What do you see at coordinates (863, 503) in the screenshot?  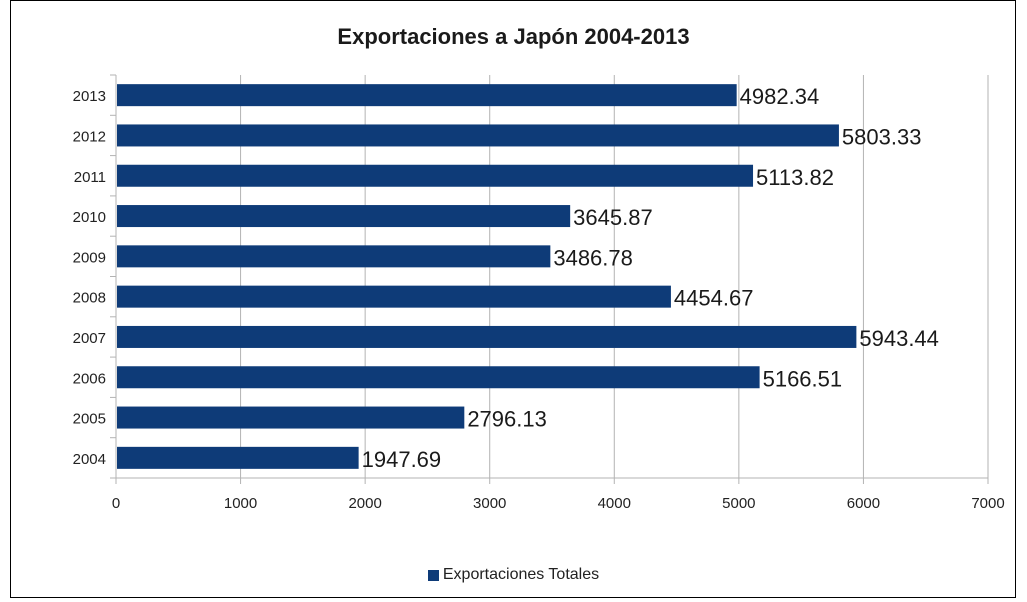 I see `x-tick-label: 6000` at bounding box center [863, 503].